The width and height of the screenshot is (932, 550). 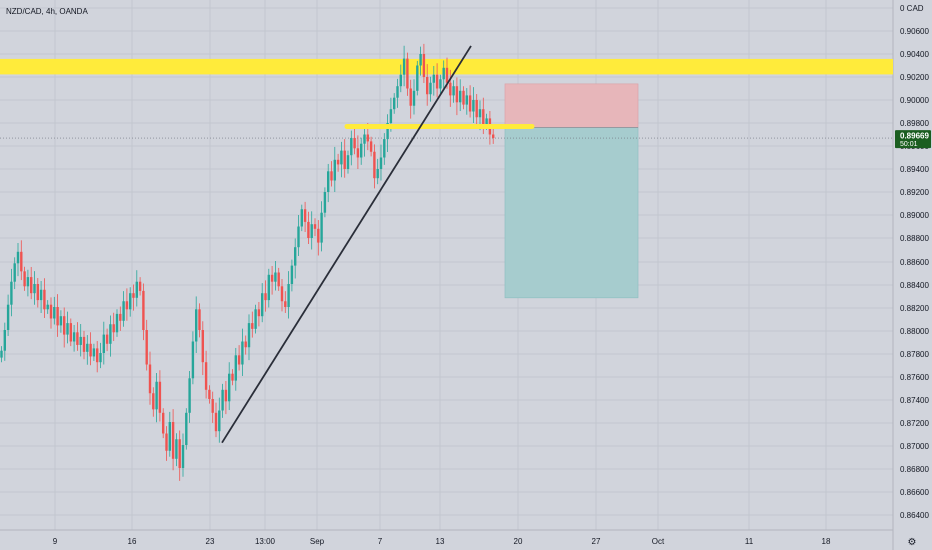 I want to click on resistance-zone, so click(x=446, y=66).